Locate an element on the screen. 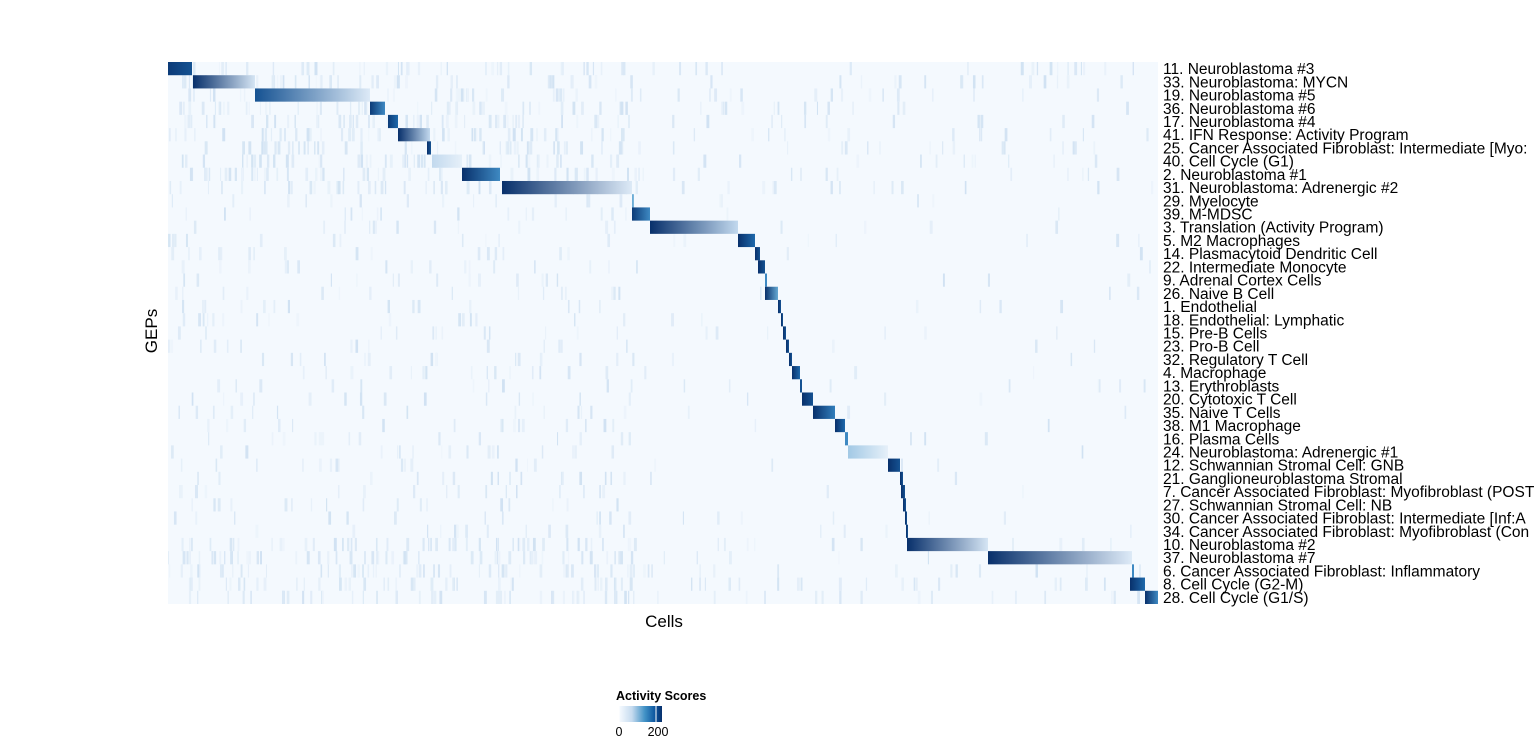 Image resolution: width=1540 pixels, height=743 pixels. row-label: 3. Translation (Activity Program) is located at coordinates (1273, 228).